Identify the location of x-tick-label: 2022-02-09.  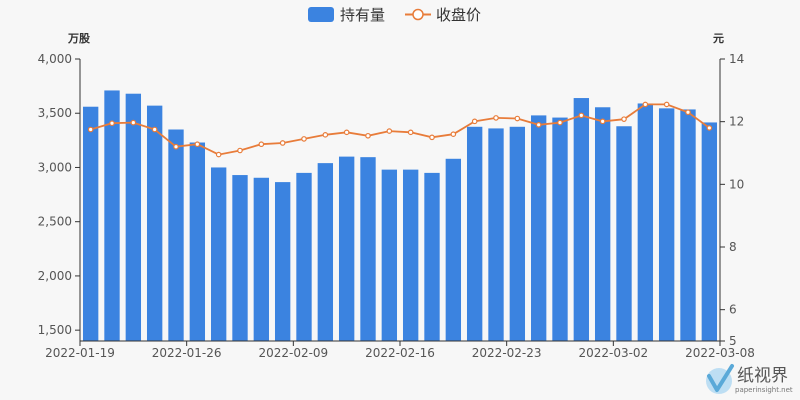
(293, 353).